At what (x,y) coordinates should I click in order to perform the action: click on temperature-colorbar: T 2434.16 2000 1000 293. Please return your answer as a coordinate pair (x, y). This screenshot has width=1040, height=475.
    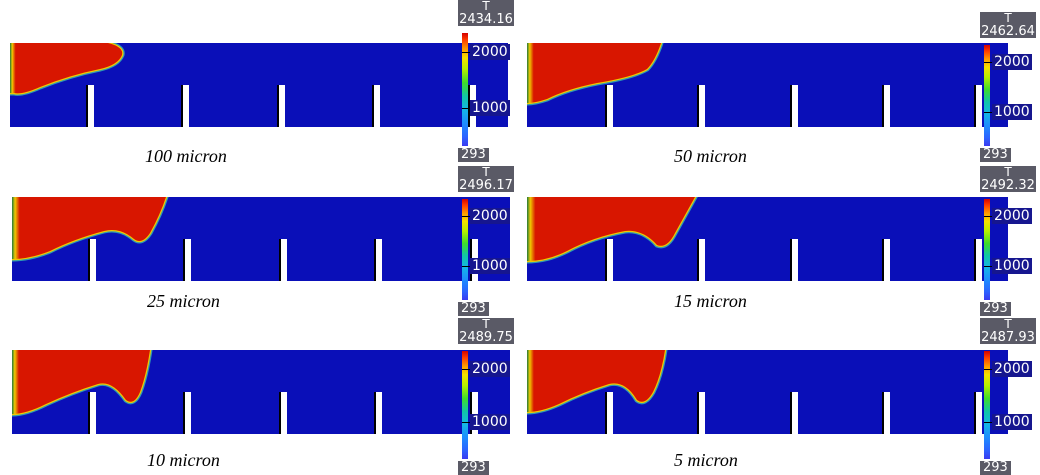
    Looking at the image, I should click on (490, 81).